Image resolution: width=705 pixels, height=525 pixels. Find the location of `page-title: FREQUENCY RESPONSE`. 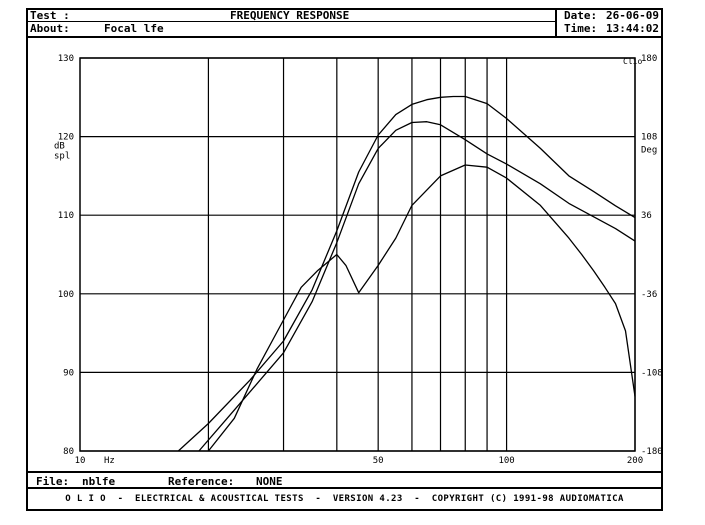

page-title: FREQUENCY RESPONSE is located at coordinates (290, 15).